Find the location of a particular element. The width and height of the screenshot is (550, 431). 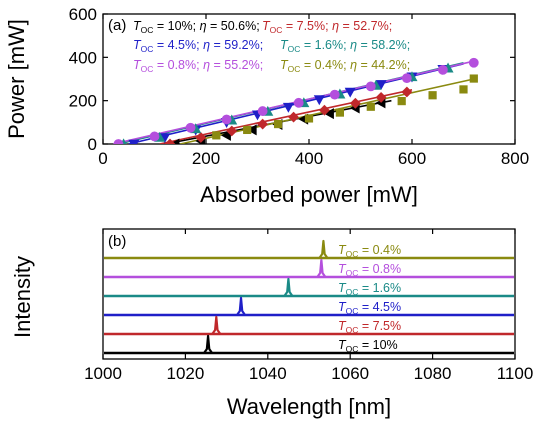

legend-eta-value: = 58.2% is located at coordinates (382, 45).